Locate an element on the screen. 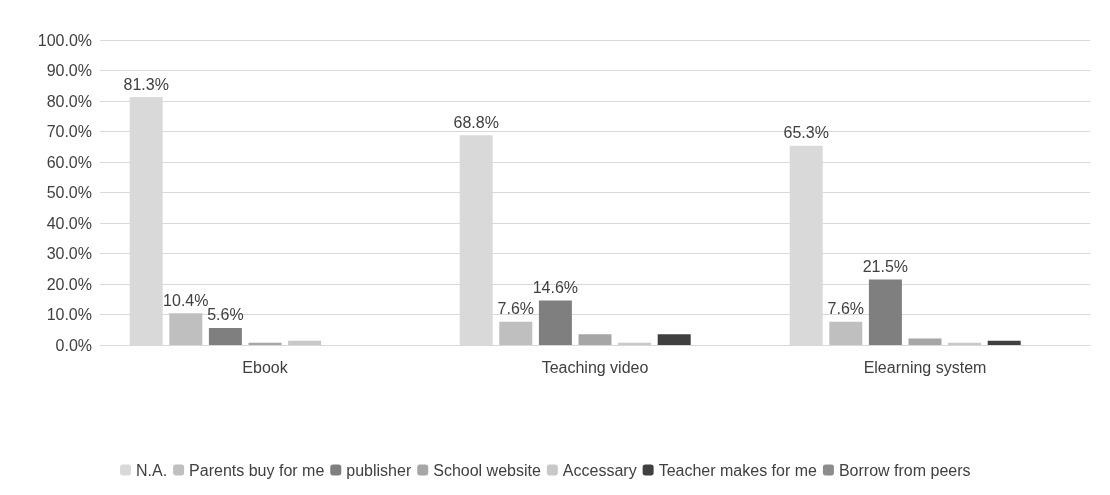 The width and height of the screenshot is (1110, 495). y-tick-label: 20.0% is located at coordinates (69, 284).